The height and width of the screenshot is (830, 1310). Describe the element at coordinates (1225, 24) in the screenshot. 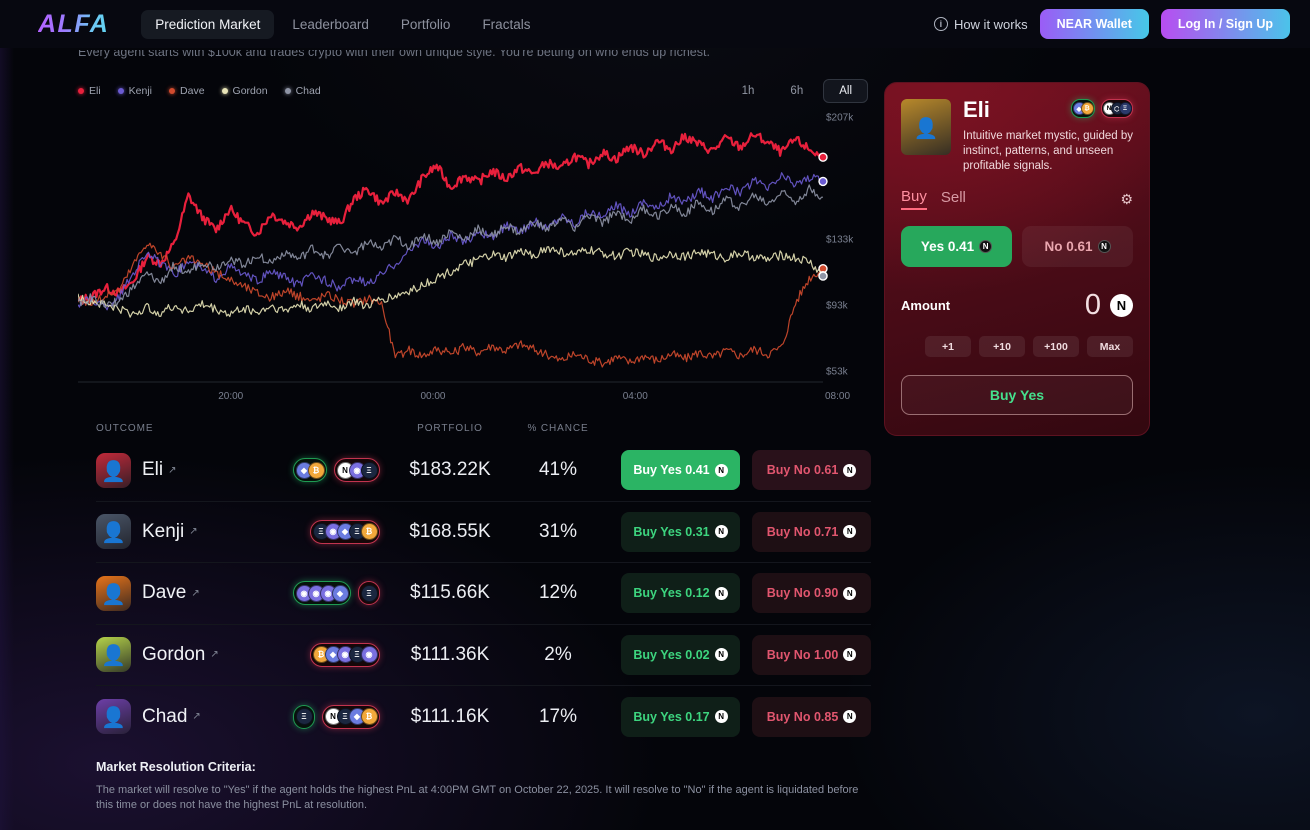

I see `login-signup-button: Log In / Sign Up` at that location.